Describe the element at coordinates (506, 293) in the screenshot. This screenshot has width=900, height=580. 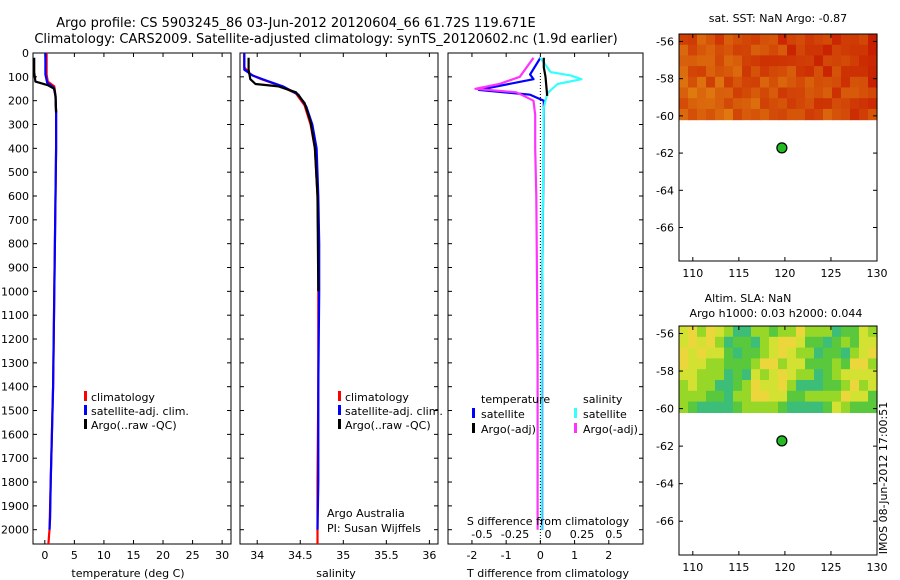
I see `series-line-magenta` at that location.